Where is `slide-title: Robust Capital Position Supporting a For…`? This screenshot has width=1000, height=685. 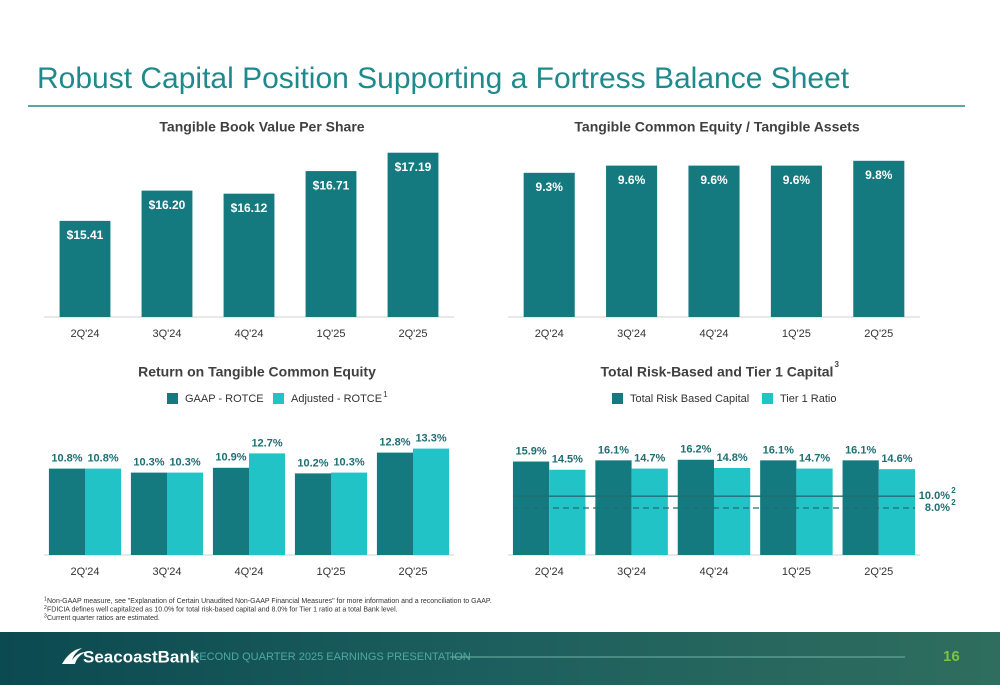
slide-title: Robust Capital Position Supporting a For… is located at coordinates (443, 78).